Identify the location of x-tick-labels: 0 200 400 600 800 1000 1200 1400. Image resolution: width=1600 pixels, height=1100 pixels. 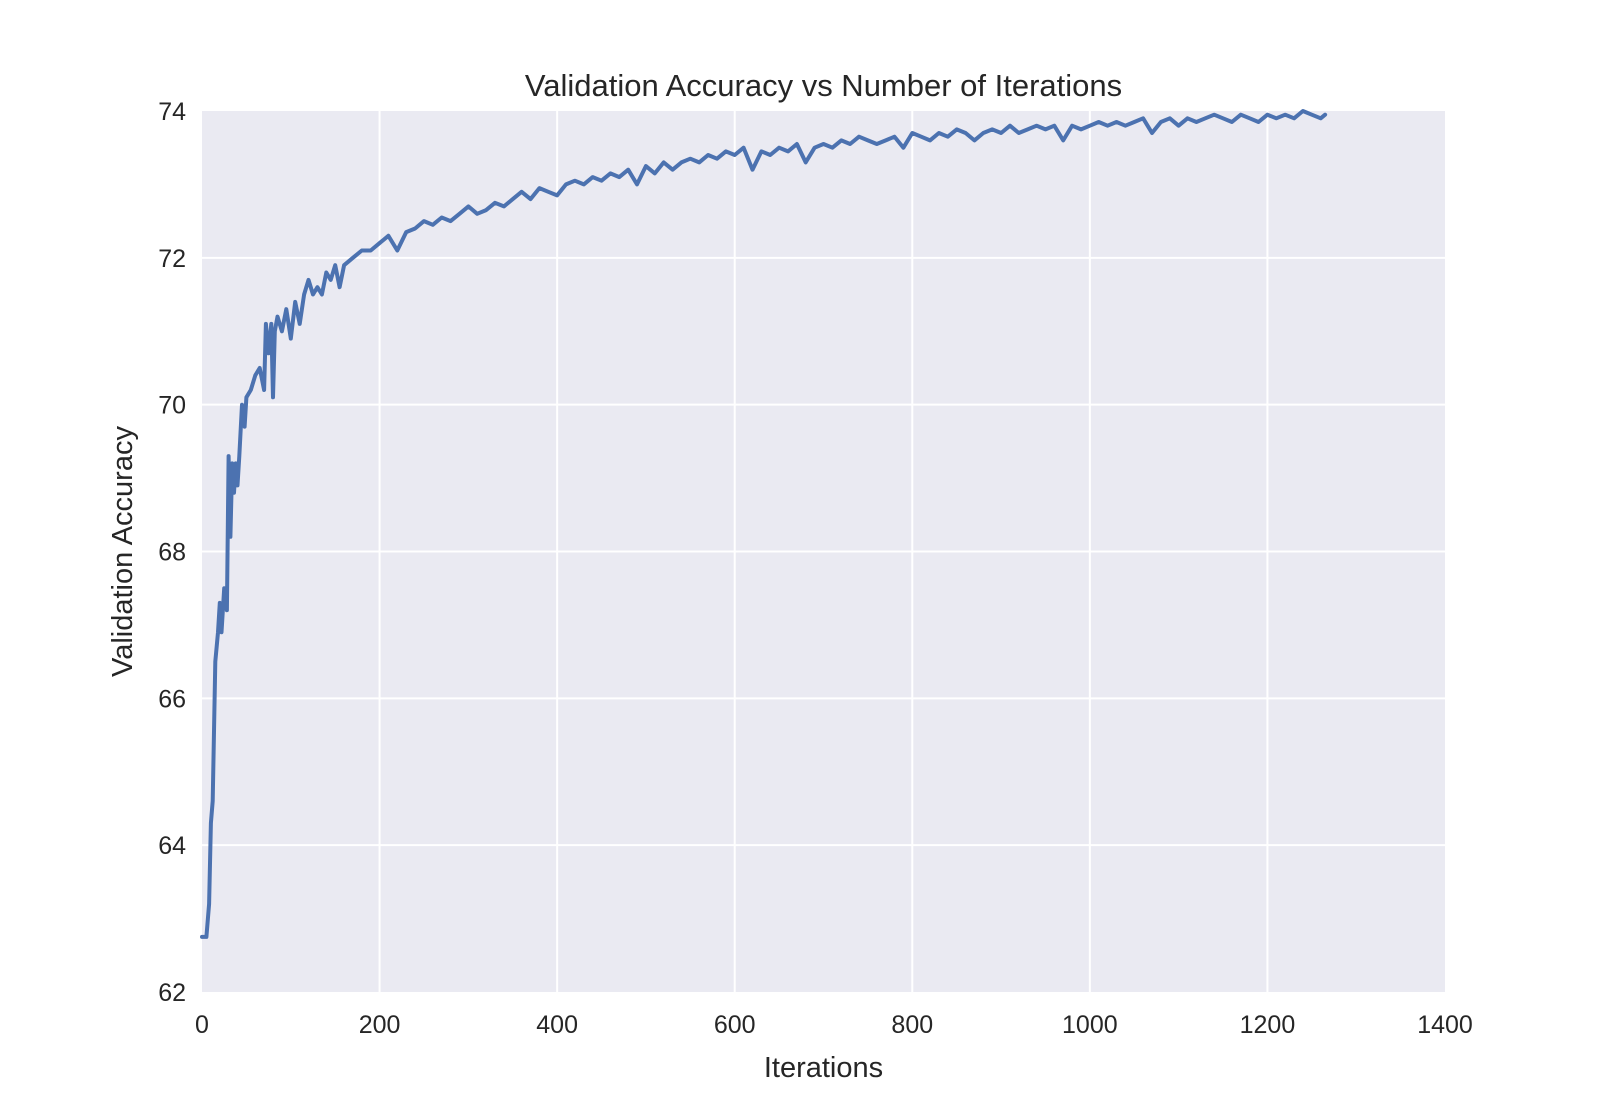
(834, 1025).